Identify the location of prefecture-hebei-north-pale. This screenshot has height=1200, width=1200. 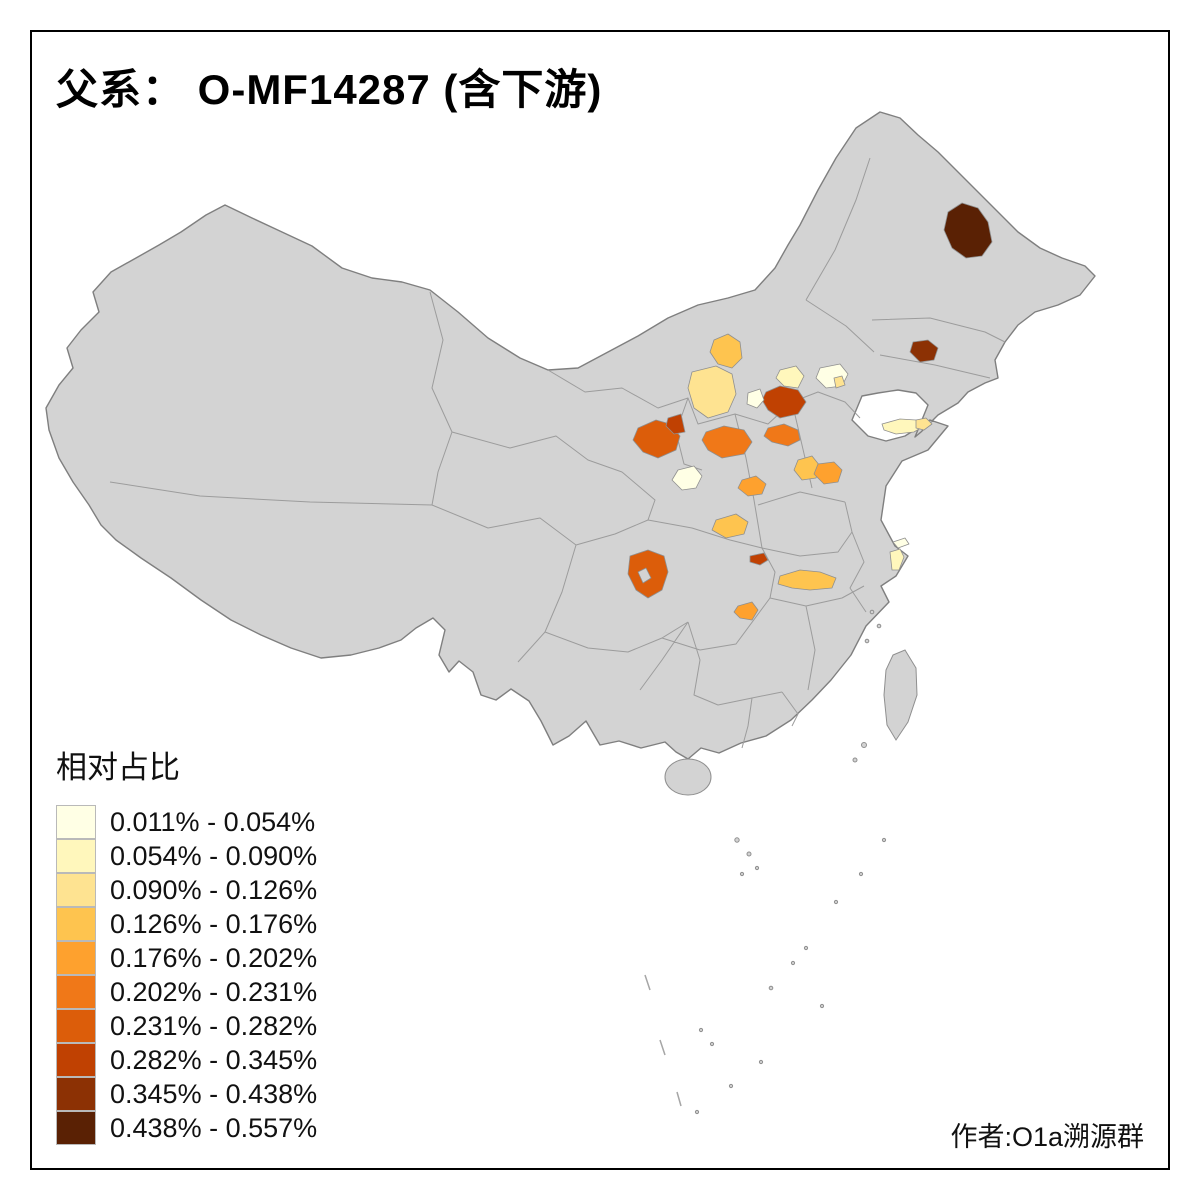
(790, 377).